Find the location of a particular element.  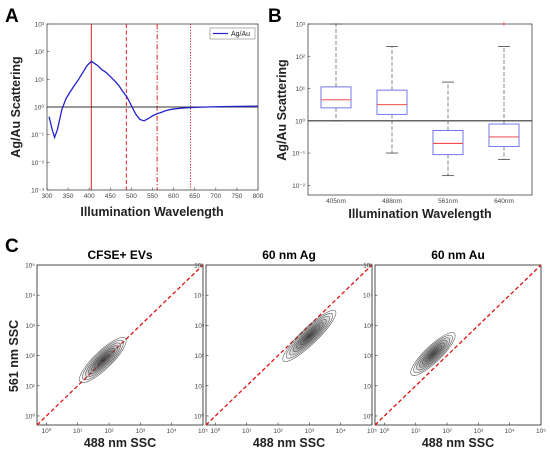

panel-a-x-tick-label: 300 is located at coordinates (47, 196).